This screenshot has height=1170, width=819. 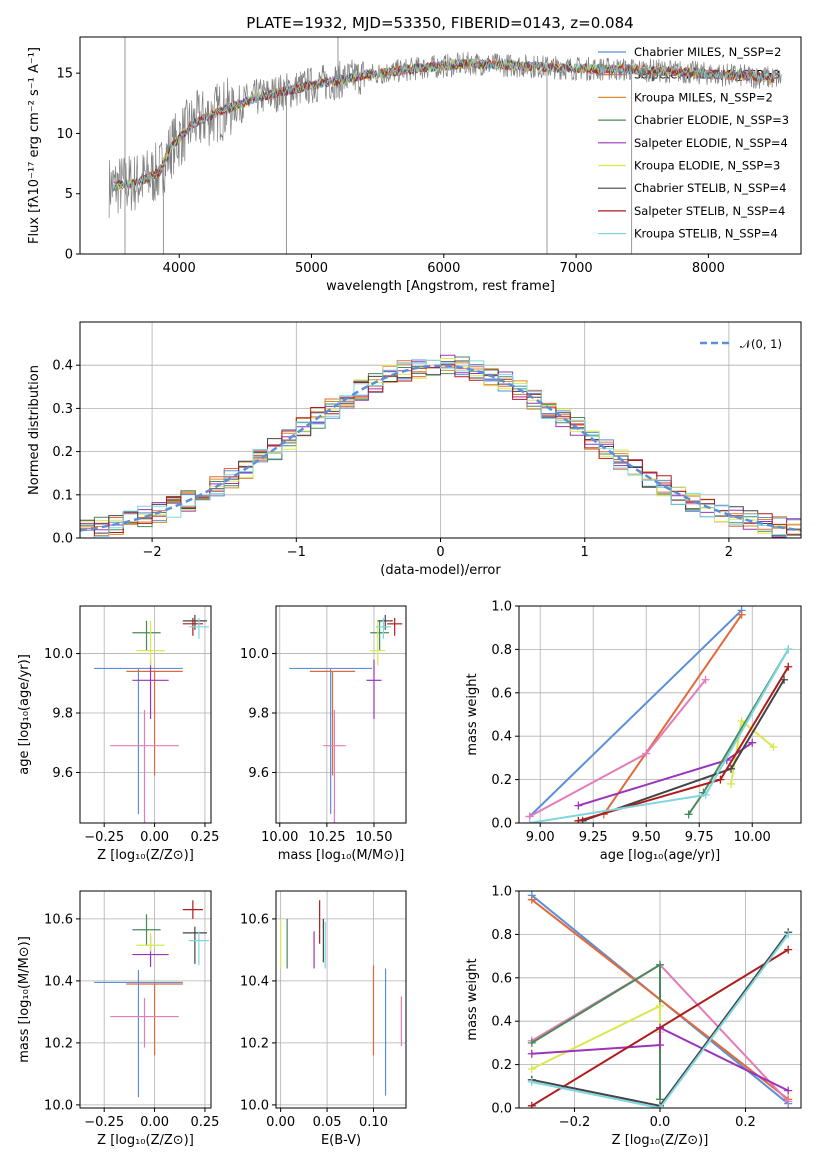 I want to click on age-mass-xtick-label: 10.00, so click(x=279, y=837).